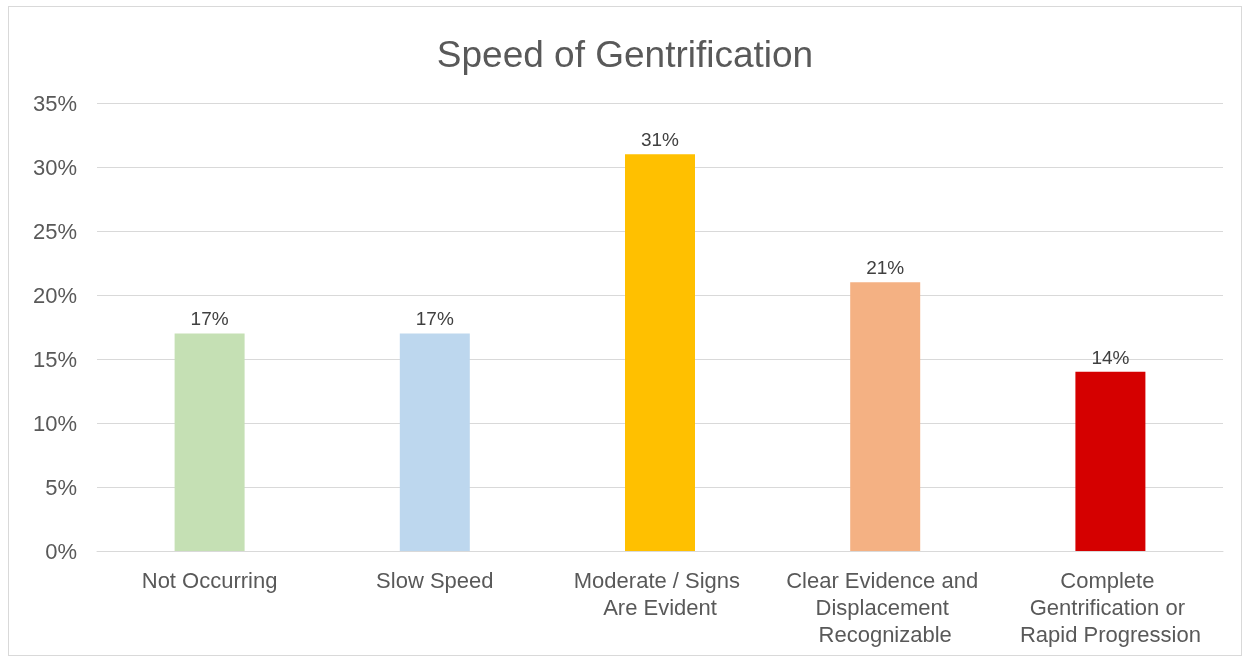 Image resolution: width=1244 pixels, height=658 pixels. What do you see at coordinates (54, 167) in the screenshot?
I see `y-tick-label: 30%` at bounding box center [54, 167].